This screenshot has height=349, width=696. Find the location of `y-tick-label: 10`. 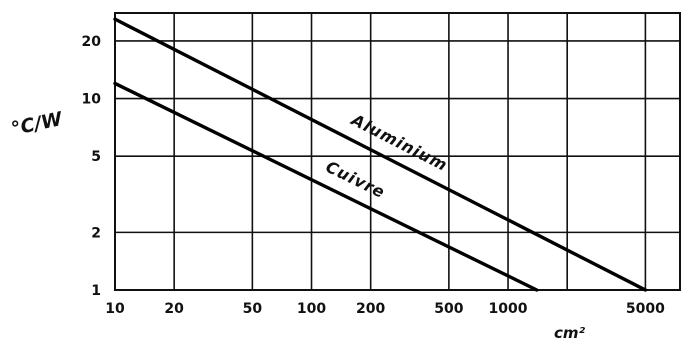

y-tick-label: 10 is located at coordinates (92, 100).